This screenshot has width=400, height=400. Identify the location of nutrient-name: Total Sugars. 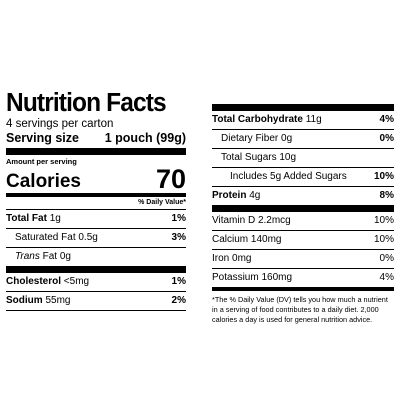
(249, 157).